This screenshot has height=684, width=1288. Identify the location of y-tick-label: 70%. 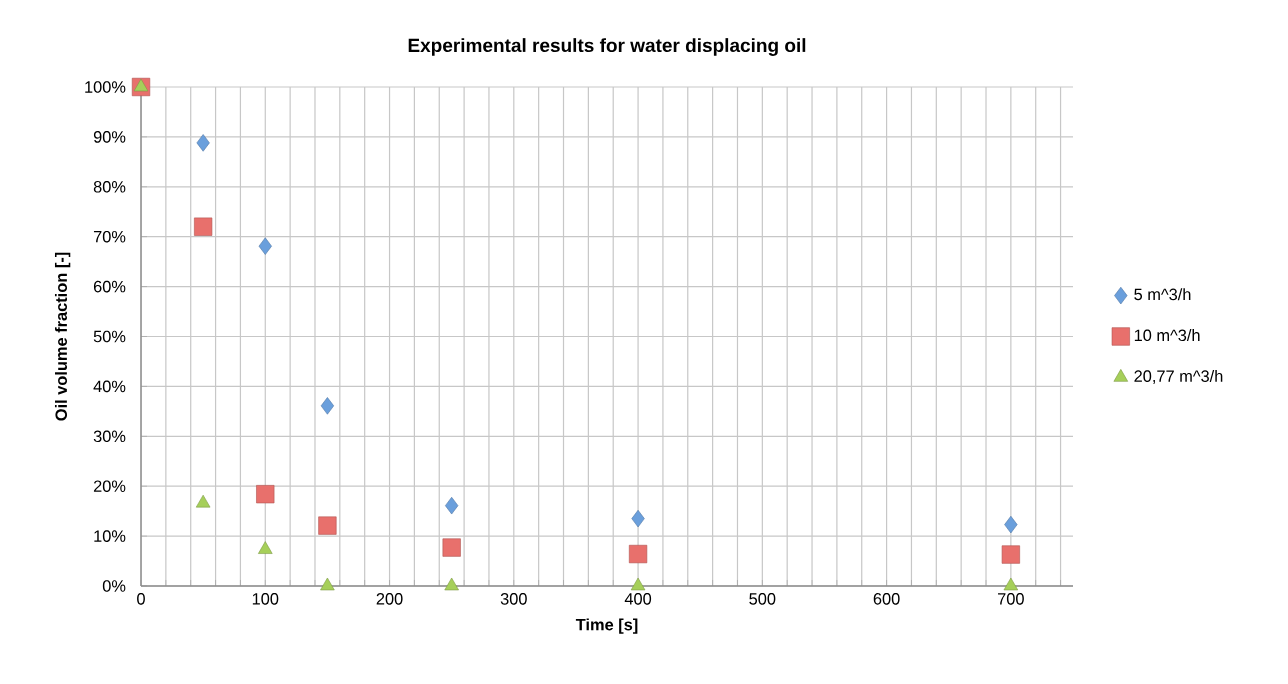
(109, 236).